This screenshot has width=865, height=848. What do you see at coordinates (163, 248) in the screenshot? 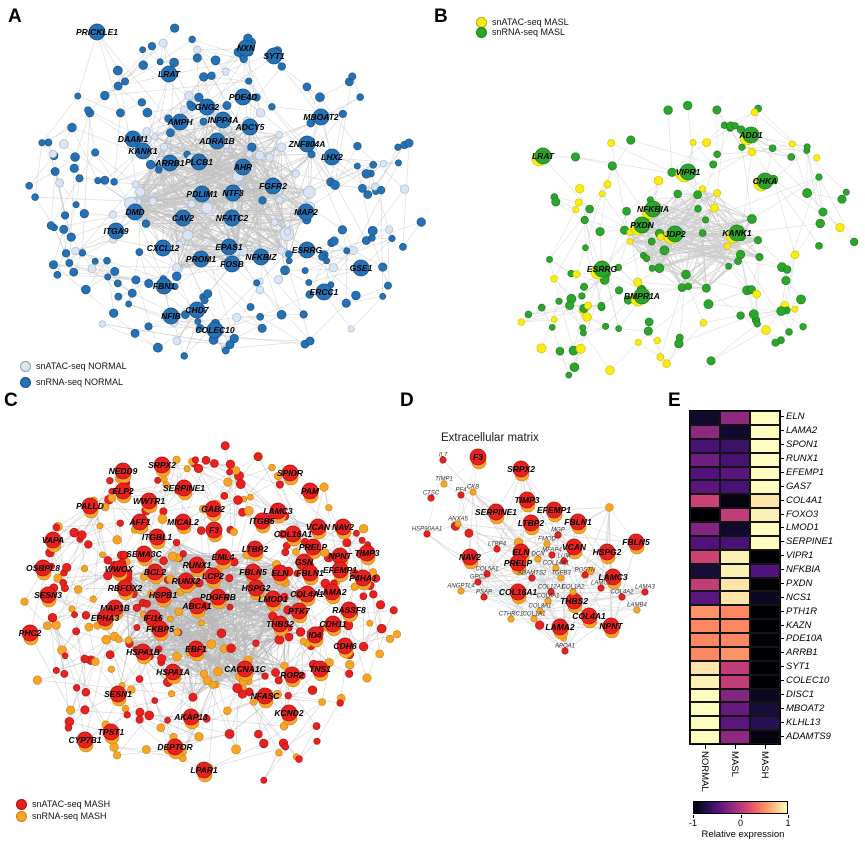
I see `gene-label: CXCL12` at bounding box center [163, 248].